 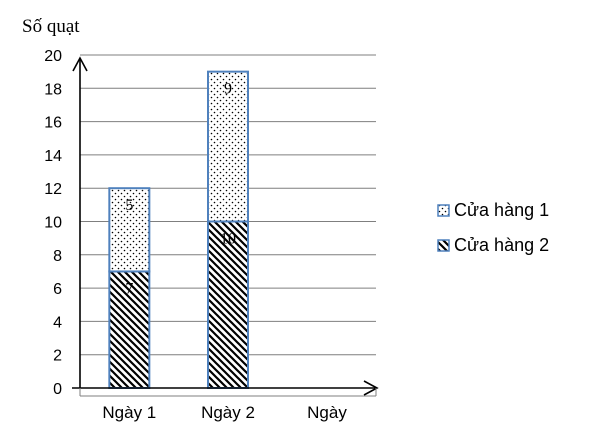 What do you see at coordinates (180, 189) in the screenshot?
I see `data-labels: 7 5 10 9` at bounding box center [180, 189].